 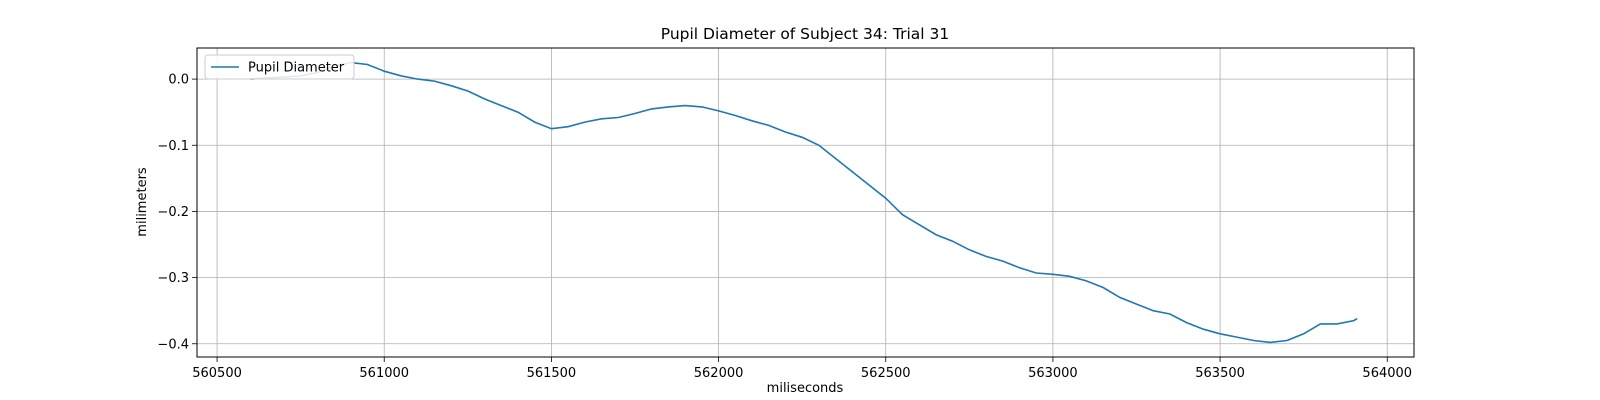 What do you see at coordinates (1053, 373) in the screenshot?
I see `x-tick-label: 563000` at bounding box center [1053, 373].